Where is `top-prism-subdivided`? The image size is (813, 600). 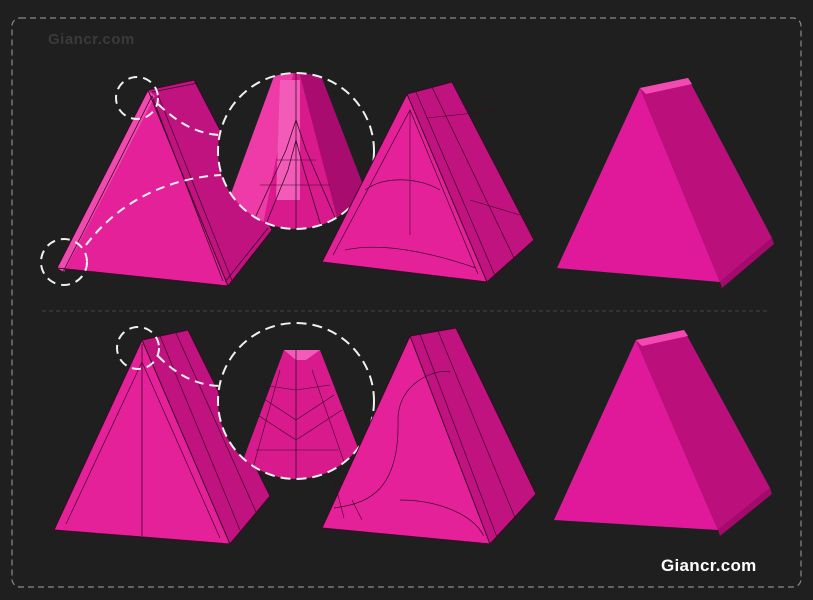
top-prism-subdivided is located at coordinates (428, 182).